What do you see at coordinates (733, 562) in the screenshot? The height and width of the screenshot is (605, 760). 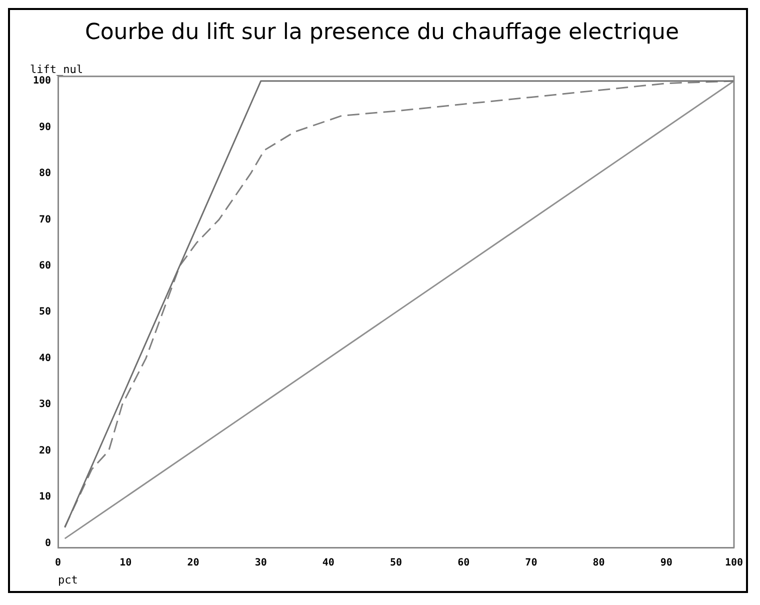 I see `x-tick-label: 100` at bounding box center [733, 562].